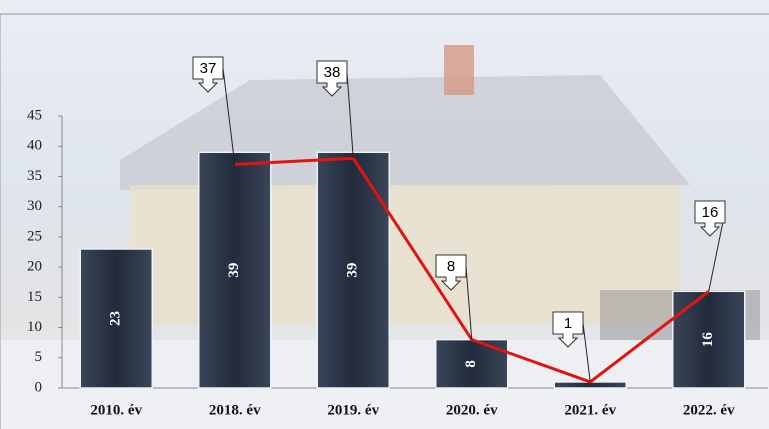 The image size is (769, 429). What do you see at coordinates (332, 72) in the screenshot?
I see `line-value-label: 38` at bounding box center [332, 72].